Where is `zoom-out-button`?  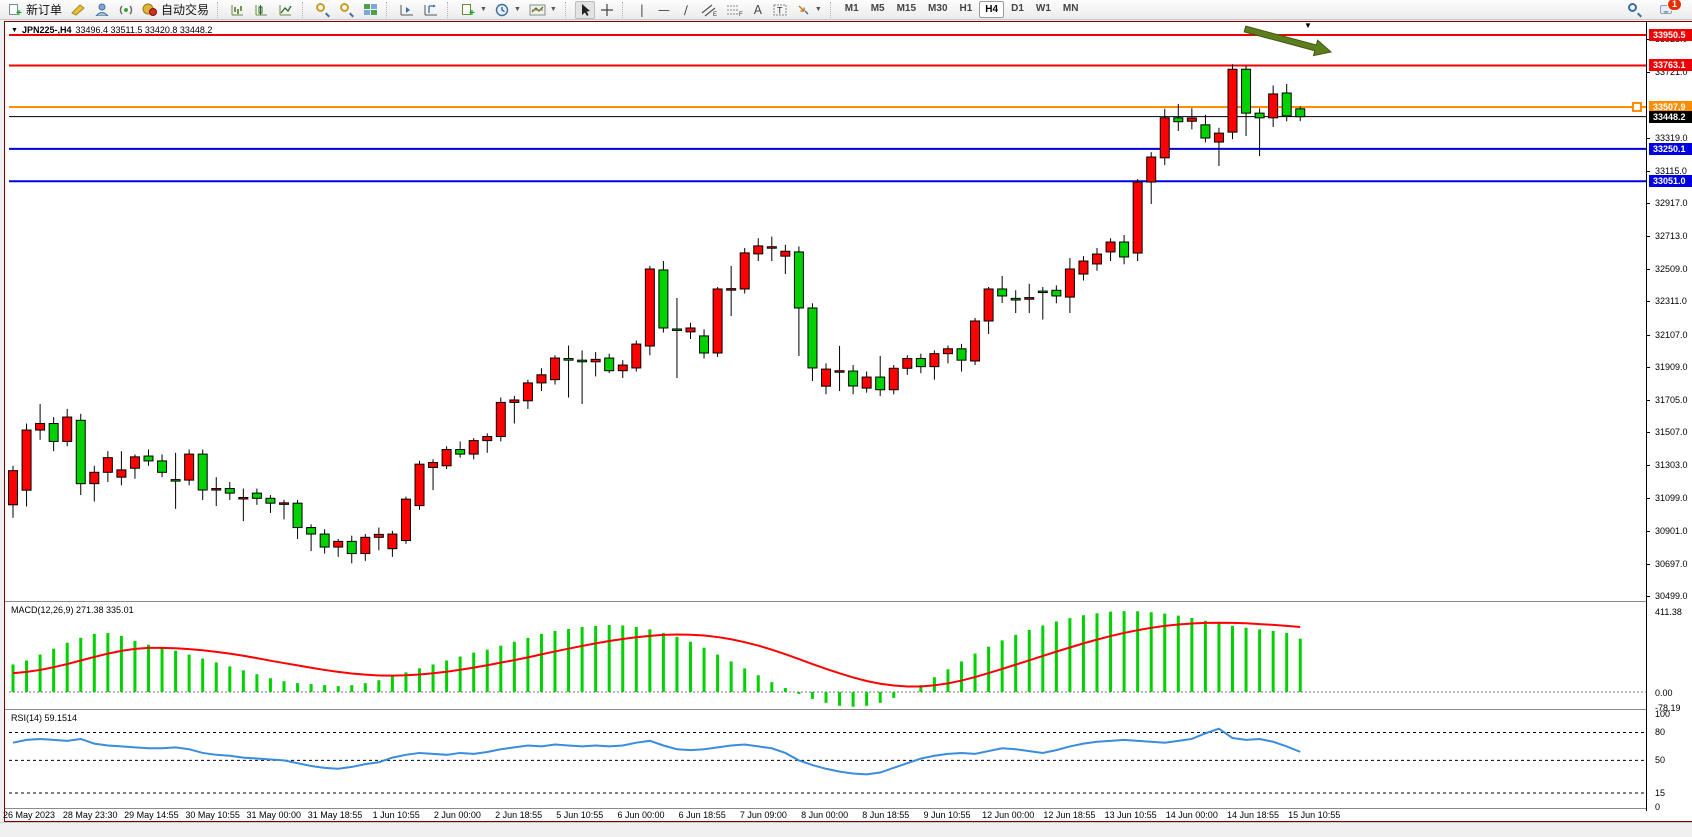
zoom-out-button is located at coordinates (347, 10).